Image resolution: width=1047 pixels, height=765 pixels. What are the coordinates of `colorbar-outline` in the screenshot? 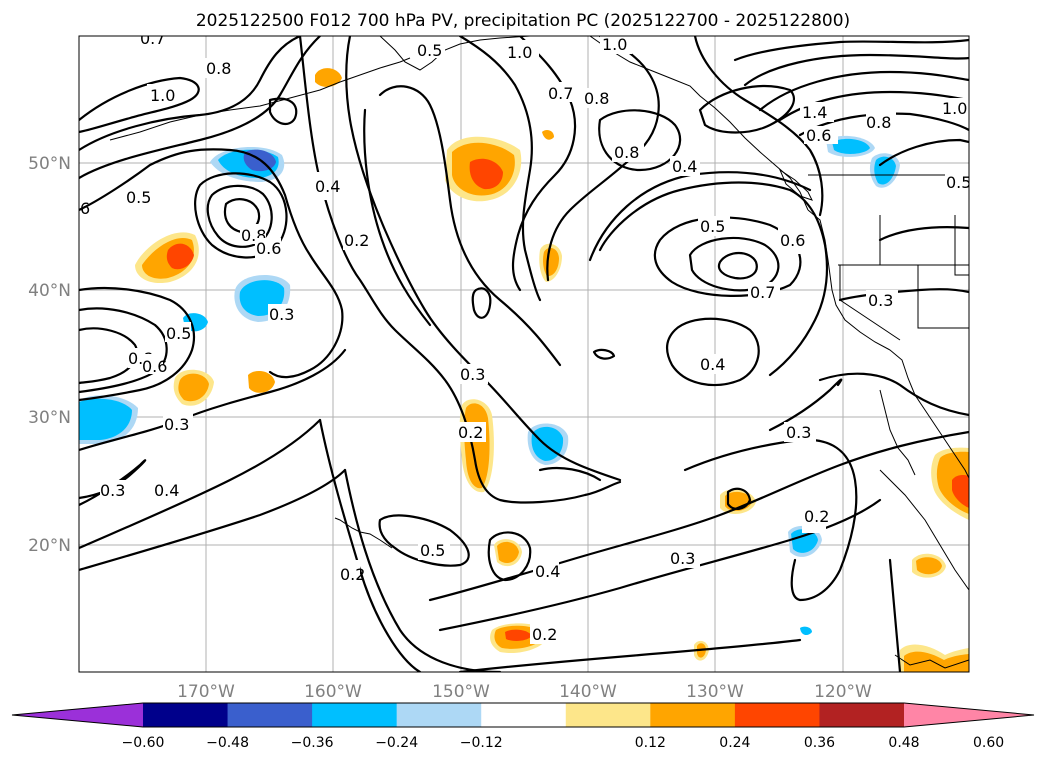 It's located at (523, 715).